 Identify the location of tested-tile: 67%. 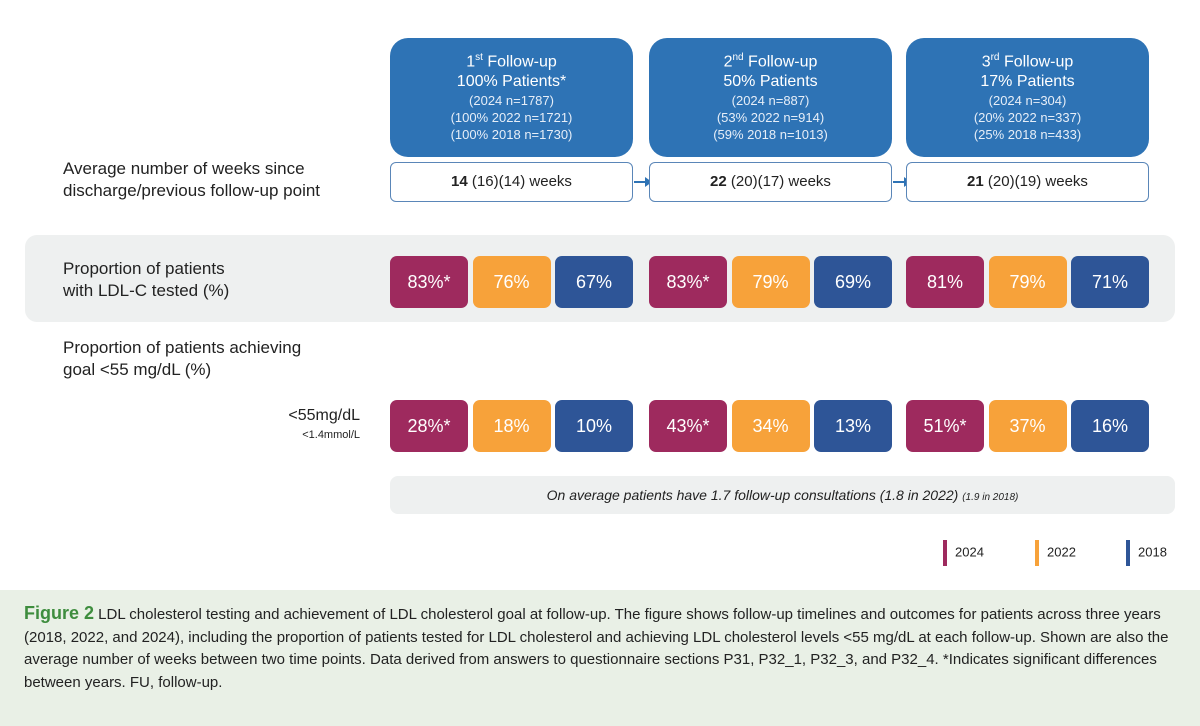
(594, 282).